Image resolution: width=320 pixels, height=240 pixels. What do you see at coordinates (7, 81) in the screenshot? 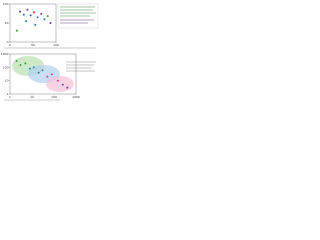
I see `y-tick-label: 10` at bounding box center [7, 81].